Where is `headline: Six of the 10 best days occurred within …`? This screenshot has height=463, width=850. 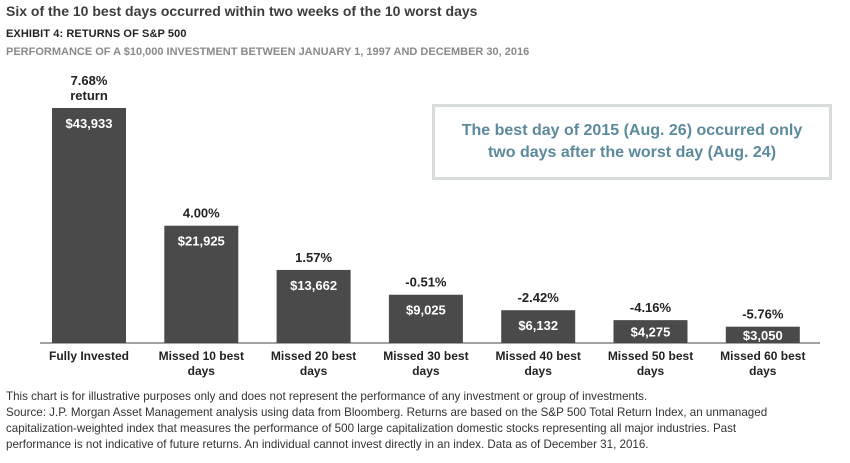
headline: Six of the 10 best days occurred within … is located at coordinates (242, 11).